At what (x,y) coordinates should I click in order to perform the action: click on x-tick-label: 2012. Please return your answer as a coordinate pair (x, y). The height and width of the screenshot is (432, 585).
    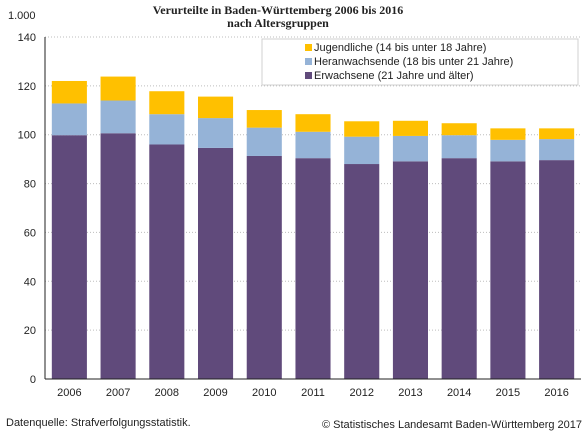
    Looking at the image, I should click on (361, 393).